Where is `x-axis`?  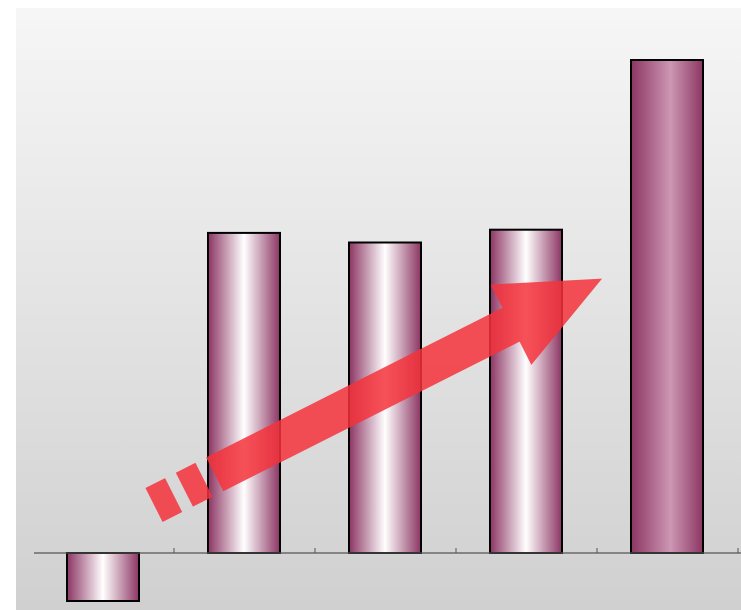 x-axis is located at coordinates (387, 551).